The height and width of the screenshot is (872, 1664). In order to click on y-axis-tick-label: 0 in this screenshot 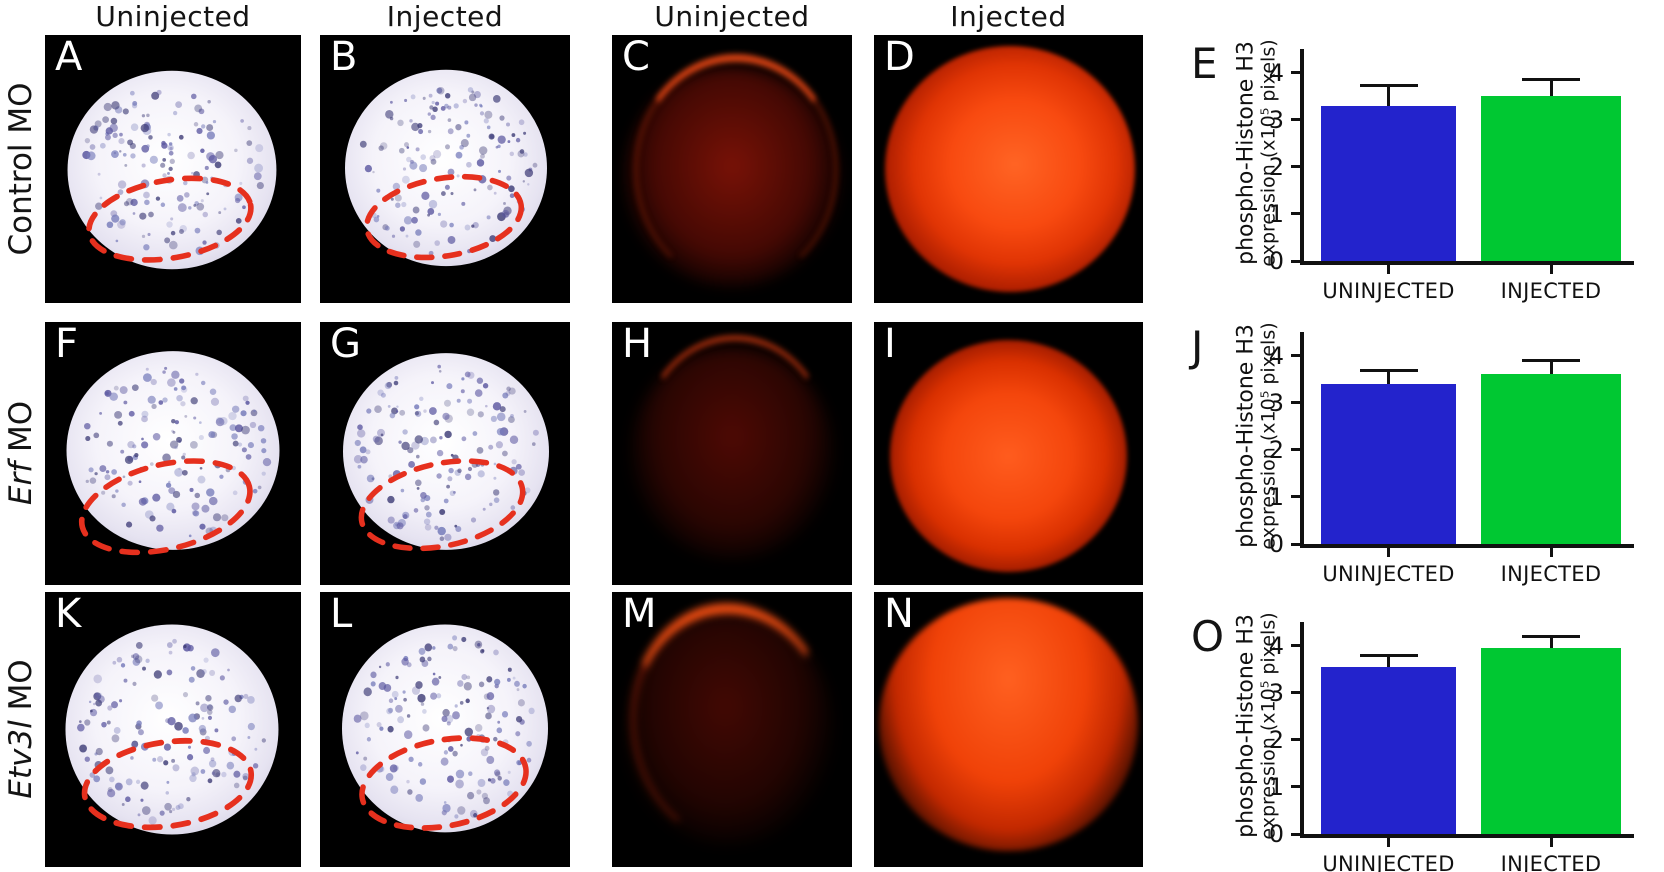, I will do `click(1276, 261)`.